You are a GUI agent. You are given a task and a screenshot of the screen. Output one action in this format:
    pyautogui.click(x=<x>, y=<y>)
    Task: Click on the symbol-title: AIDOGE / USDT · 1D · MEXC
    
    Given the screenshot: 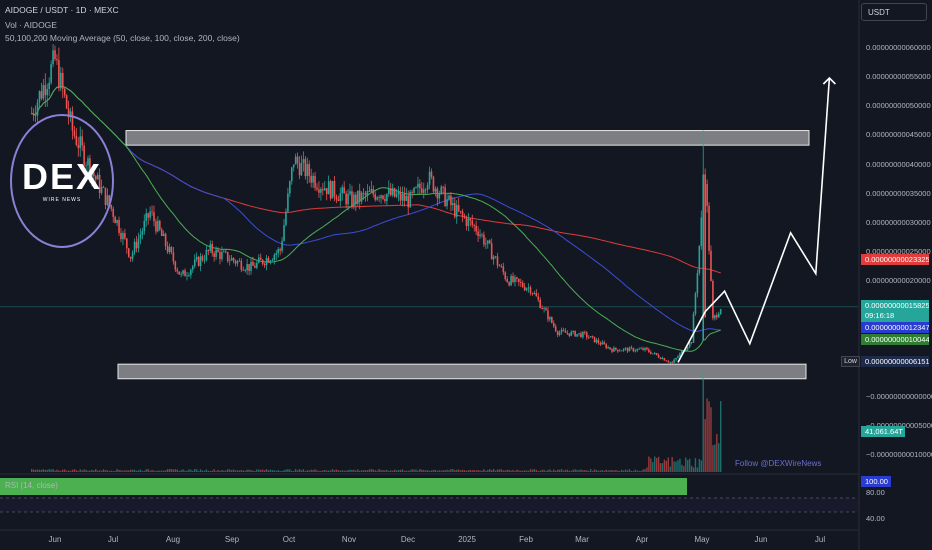 What is the action you would take?
    pyautogui.click(x=62, y=10)
    